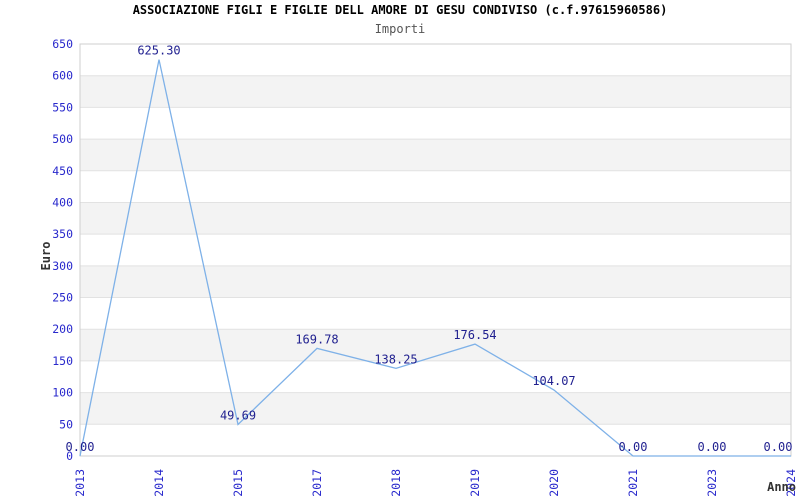  I want to click on y-tick-label: 300, so click(62, 266).